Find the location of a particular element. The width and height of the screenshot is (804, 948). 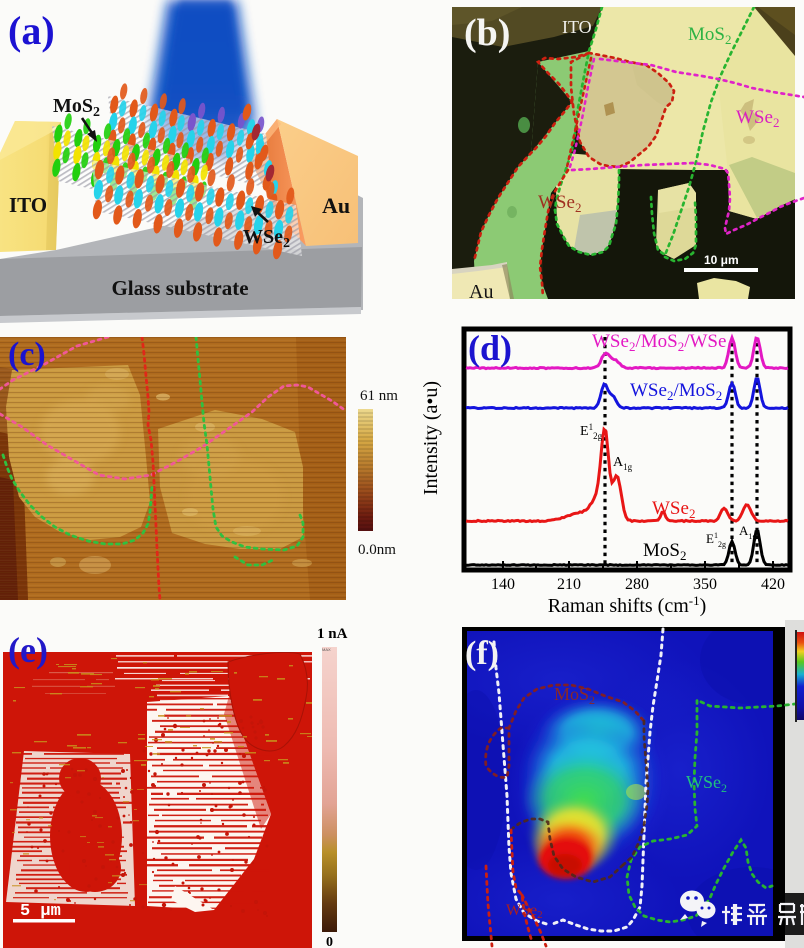

svg-text: Intensity (a•u) is located at coordinates (431, 438).